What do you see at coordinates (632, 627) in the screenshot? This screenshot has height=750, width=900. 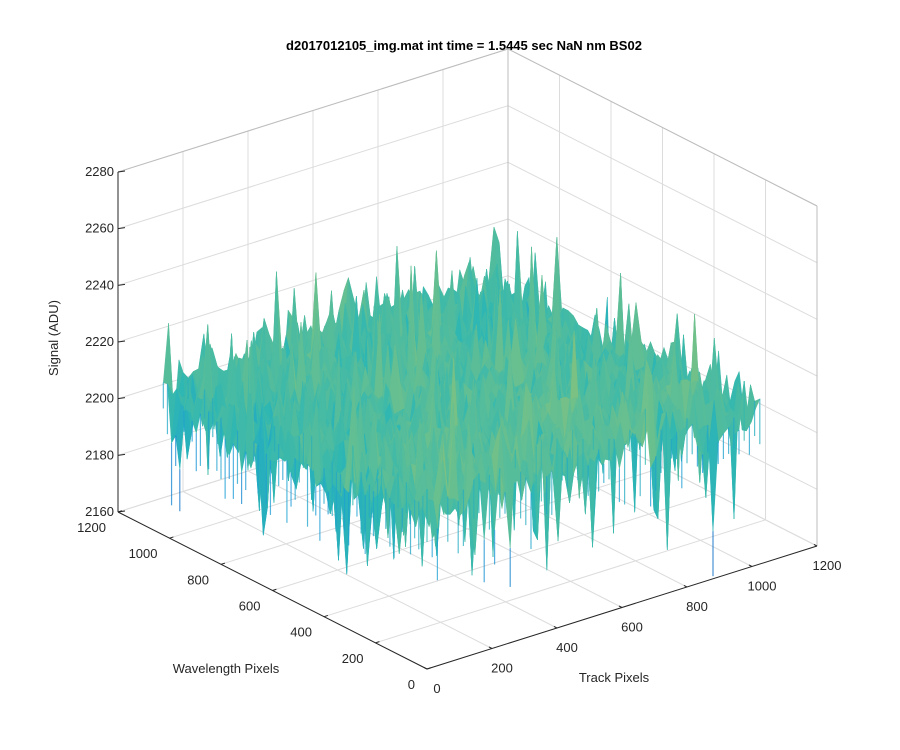 I see `x-tick-label: 600` at bounding box center [632, 627].